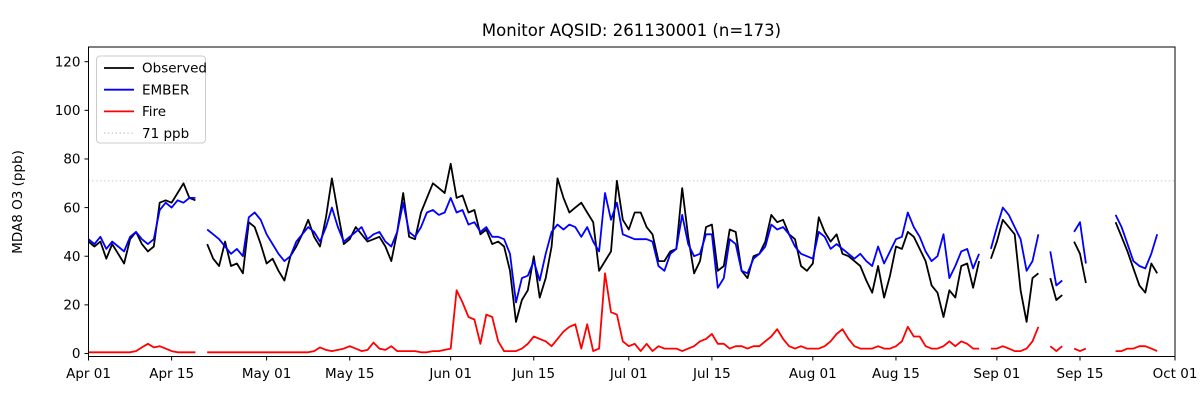 This screenshot has width=1200, height=400. I want to click on x-tick-label: Sep 15, so click(1080, 374).